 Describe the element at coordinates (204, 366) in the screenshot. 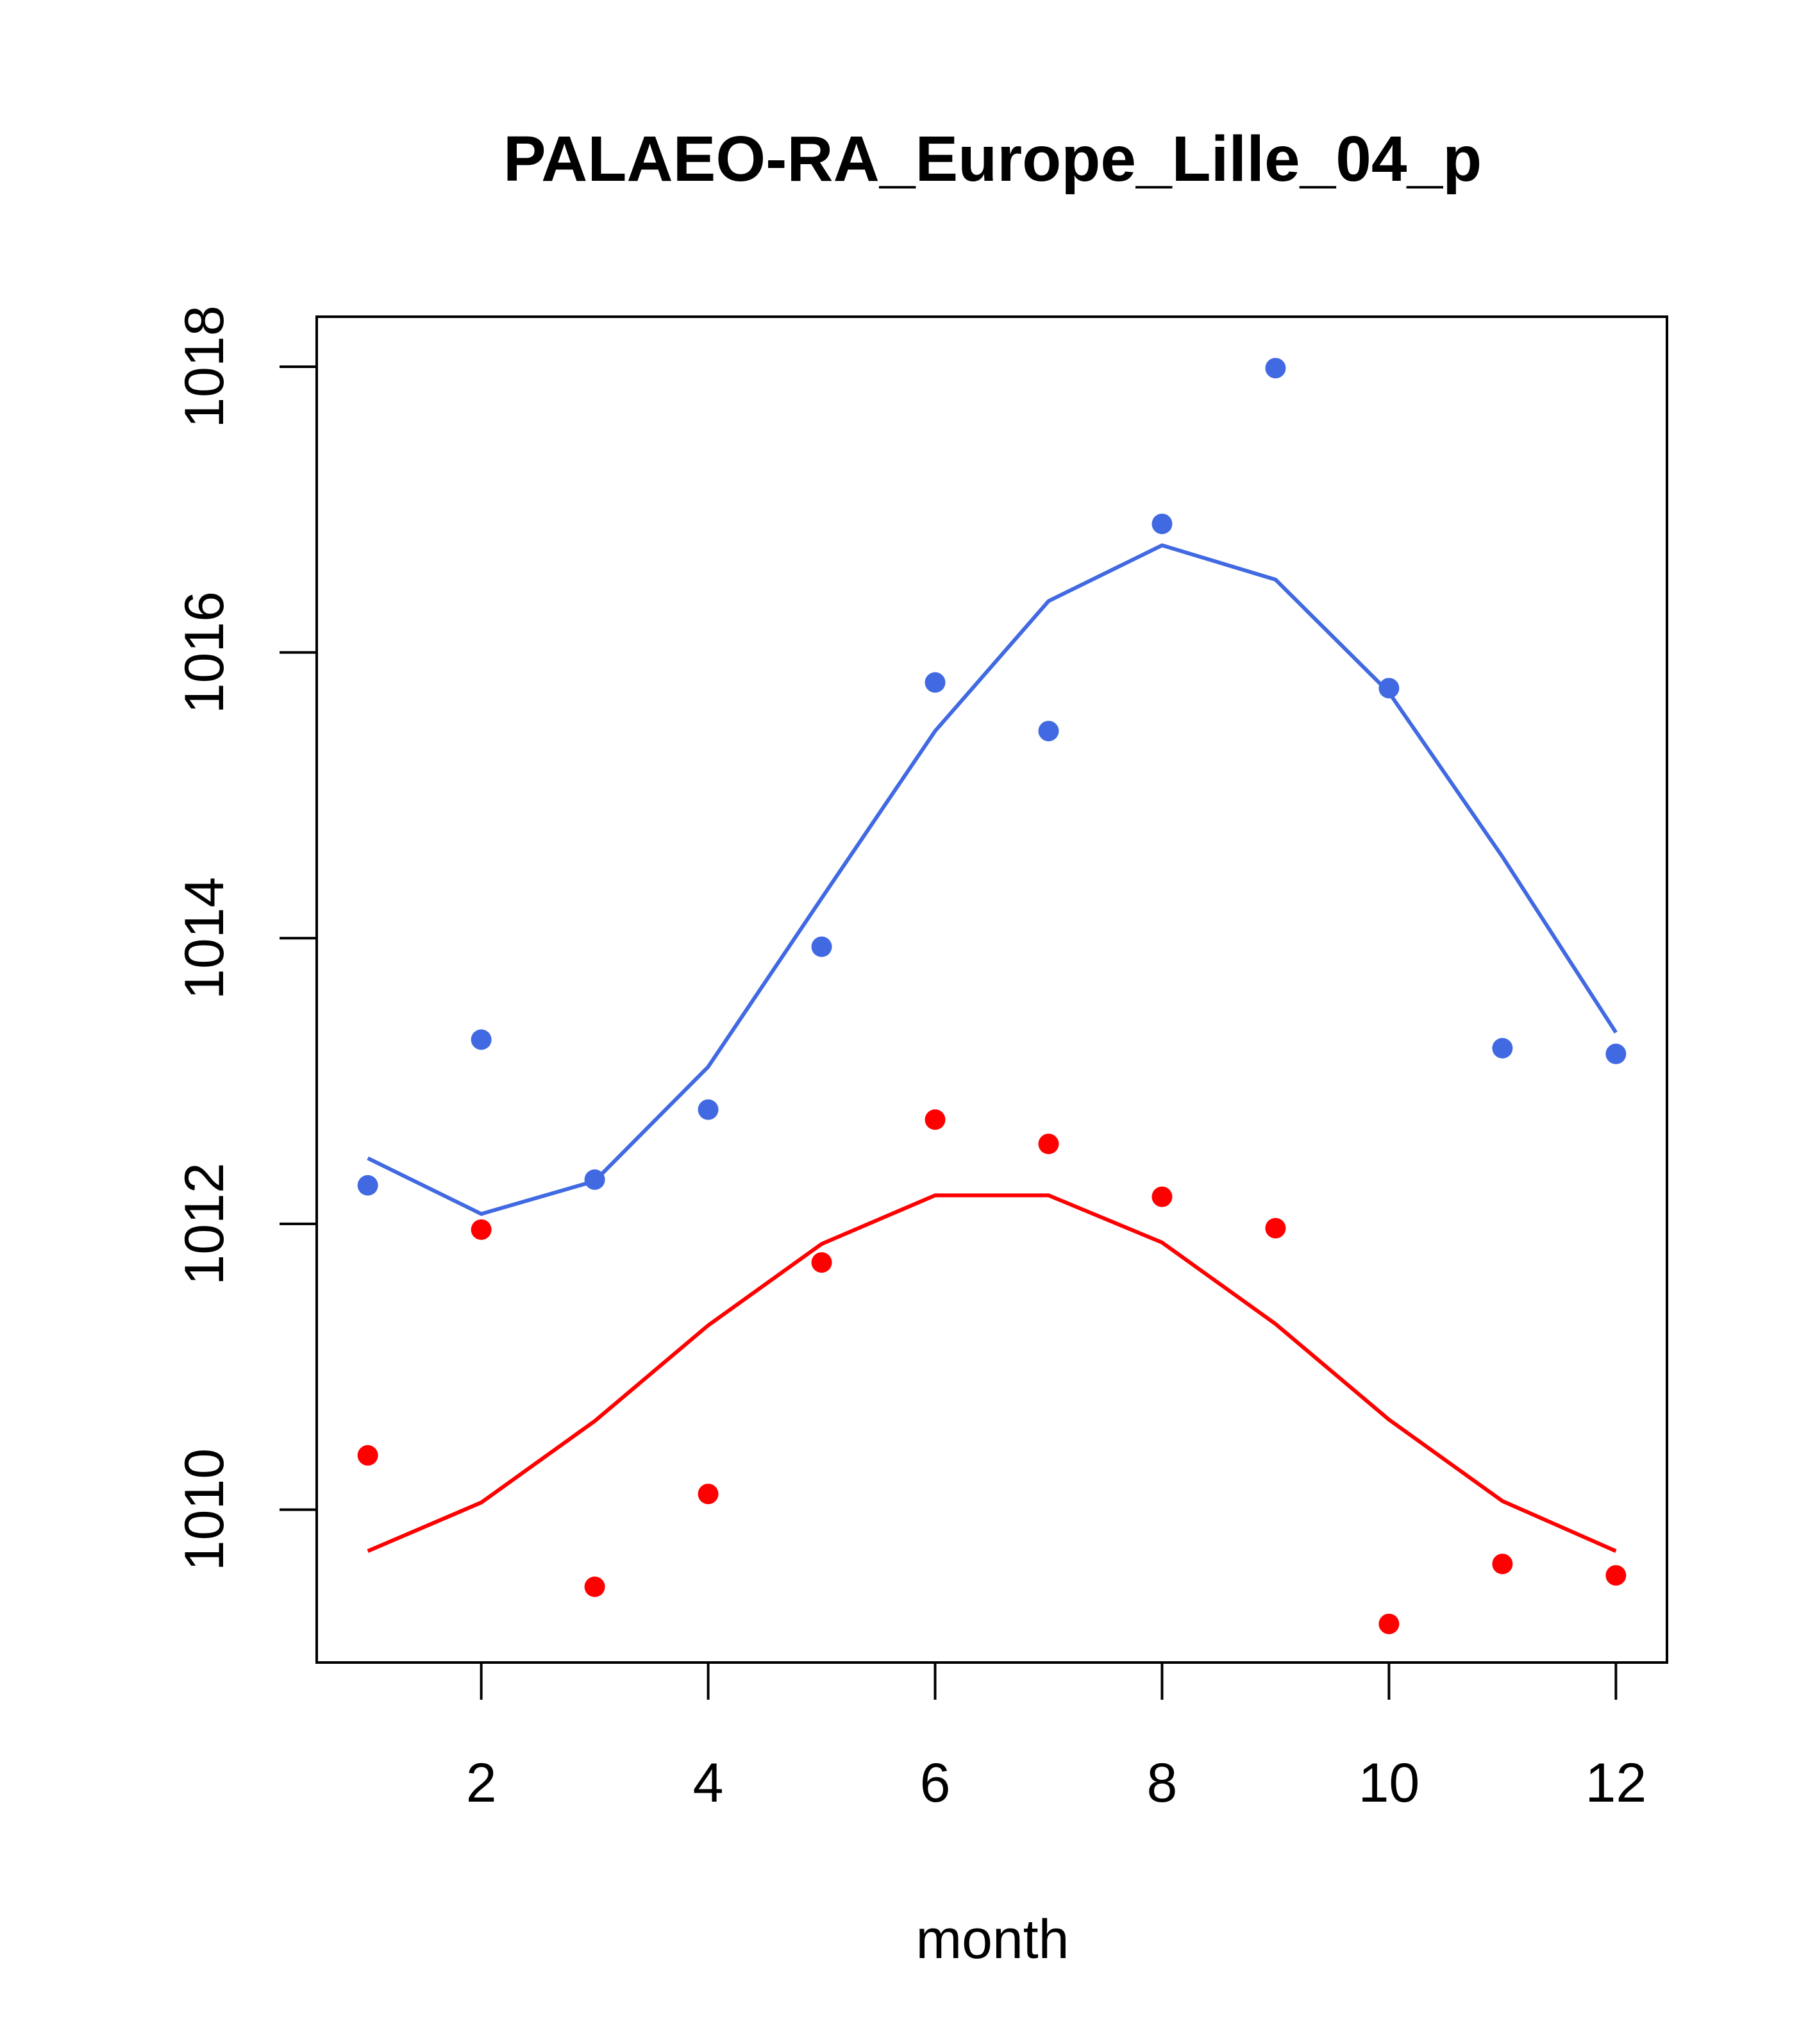

I see `y-tick-label: 1018` at that location.